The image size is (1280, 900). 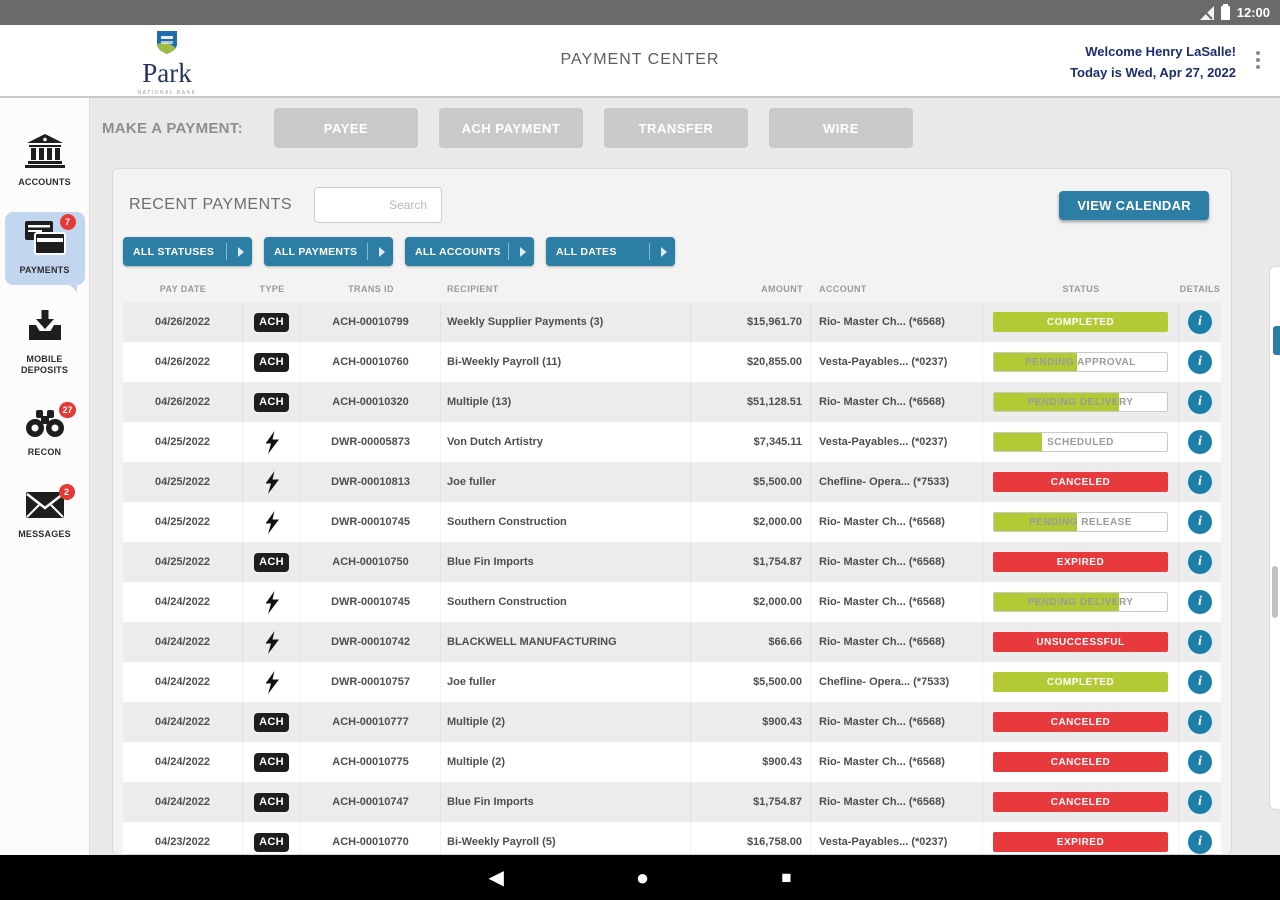 What do you see at coordinates (371, 482) in the screenshot?
I see `trans-id-cell: DWR-00010813` at bounding box center [371, 482].